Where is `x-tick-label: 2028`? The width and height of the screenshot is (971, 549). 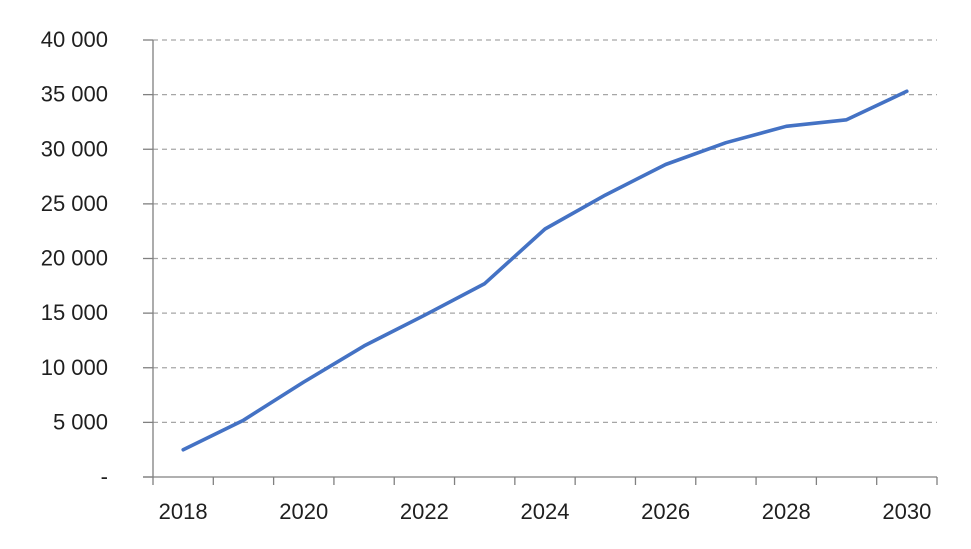
x-tick-label: 2028 is located at coordinates (786, 511).